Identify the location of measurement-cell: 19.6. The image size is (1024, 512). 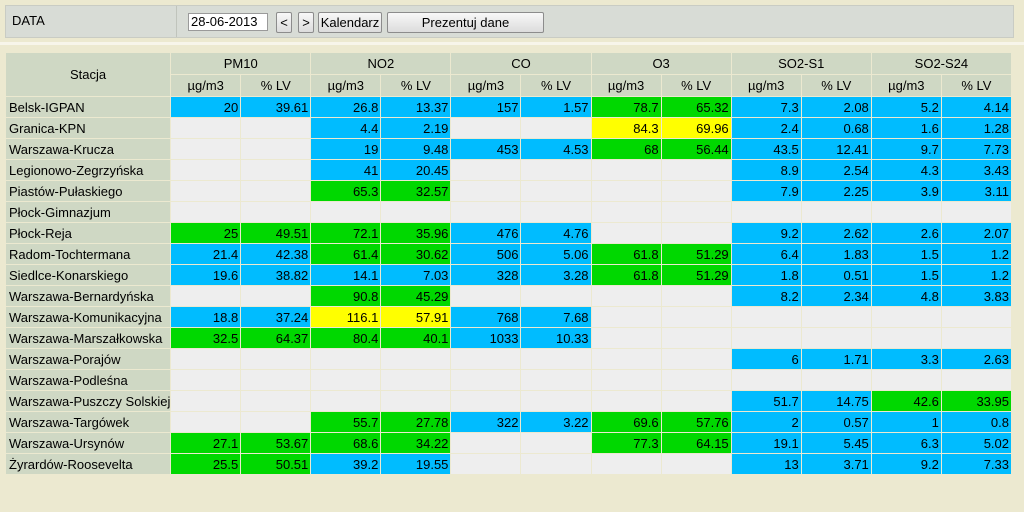
(206, 275).